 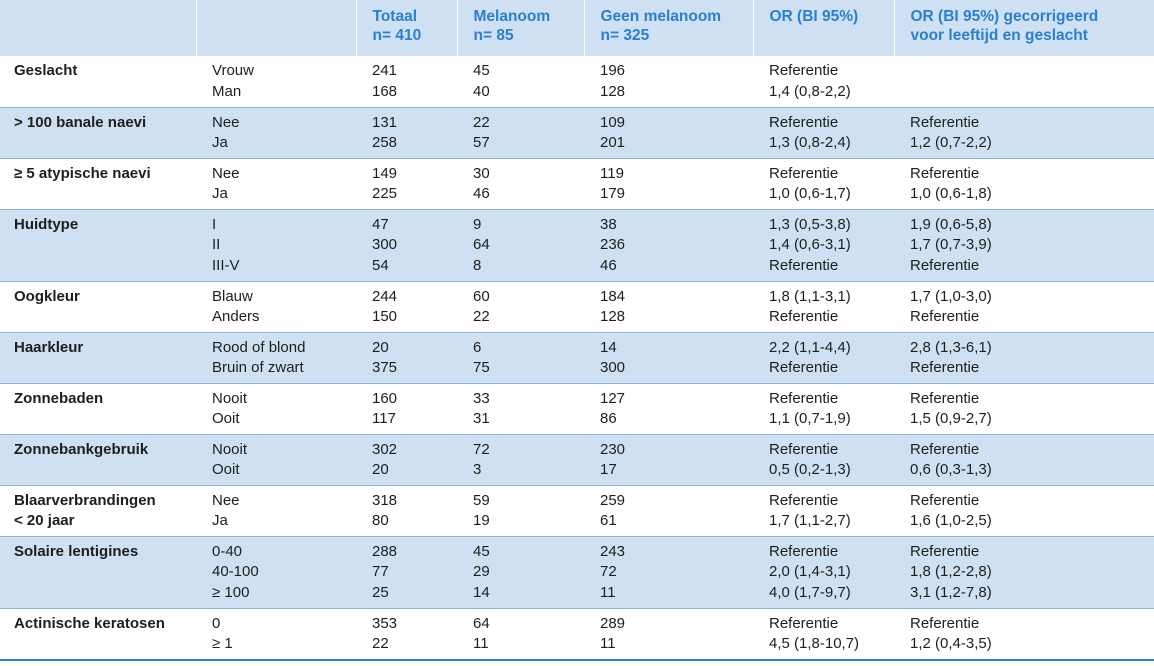 I want to click on totaal-value: 117, so click(x=384, y=419).